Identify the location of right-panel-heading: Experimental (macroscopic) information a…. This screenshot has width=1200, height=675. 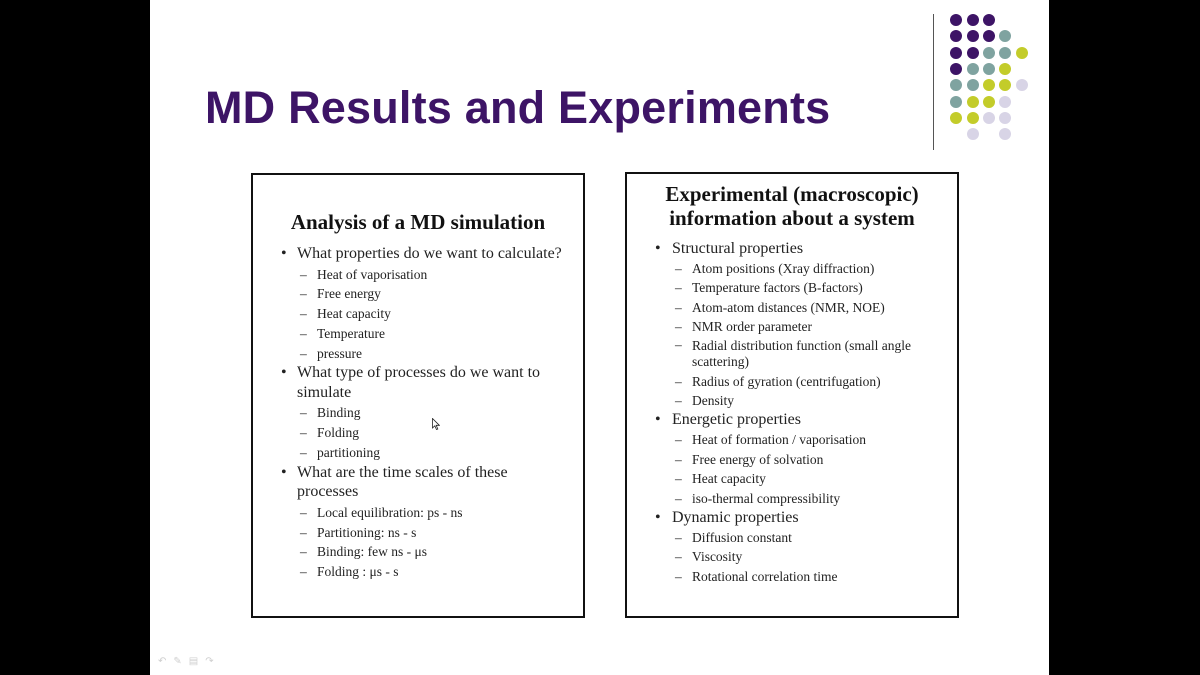
(792, 206).